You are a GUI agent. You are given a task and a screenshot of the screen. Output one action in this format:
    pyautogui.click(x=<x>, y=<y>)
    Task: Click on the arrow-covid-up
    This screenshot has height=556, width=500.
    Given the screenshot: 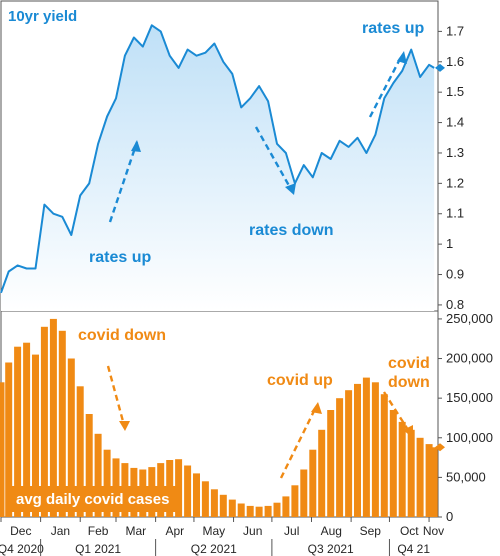 What is the action you would take?
    pyautogui.click(x=298, y=442)
    